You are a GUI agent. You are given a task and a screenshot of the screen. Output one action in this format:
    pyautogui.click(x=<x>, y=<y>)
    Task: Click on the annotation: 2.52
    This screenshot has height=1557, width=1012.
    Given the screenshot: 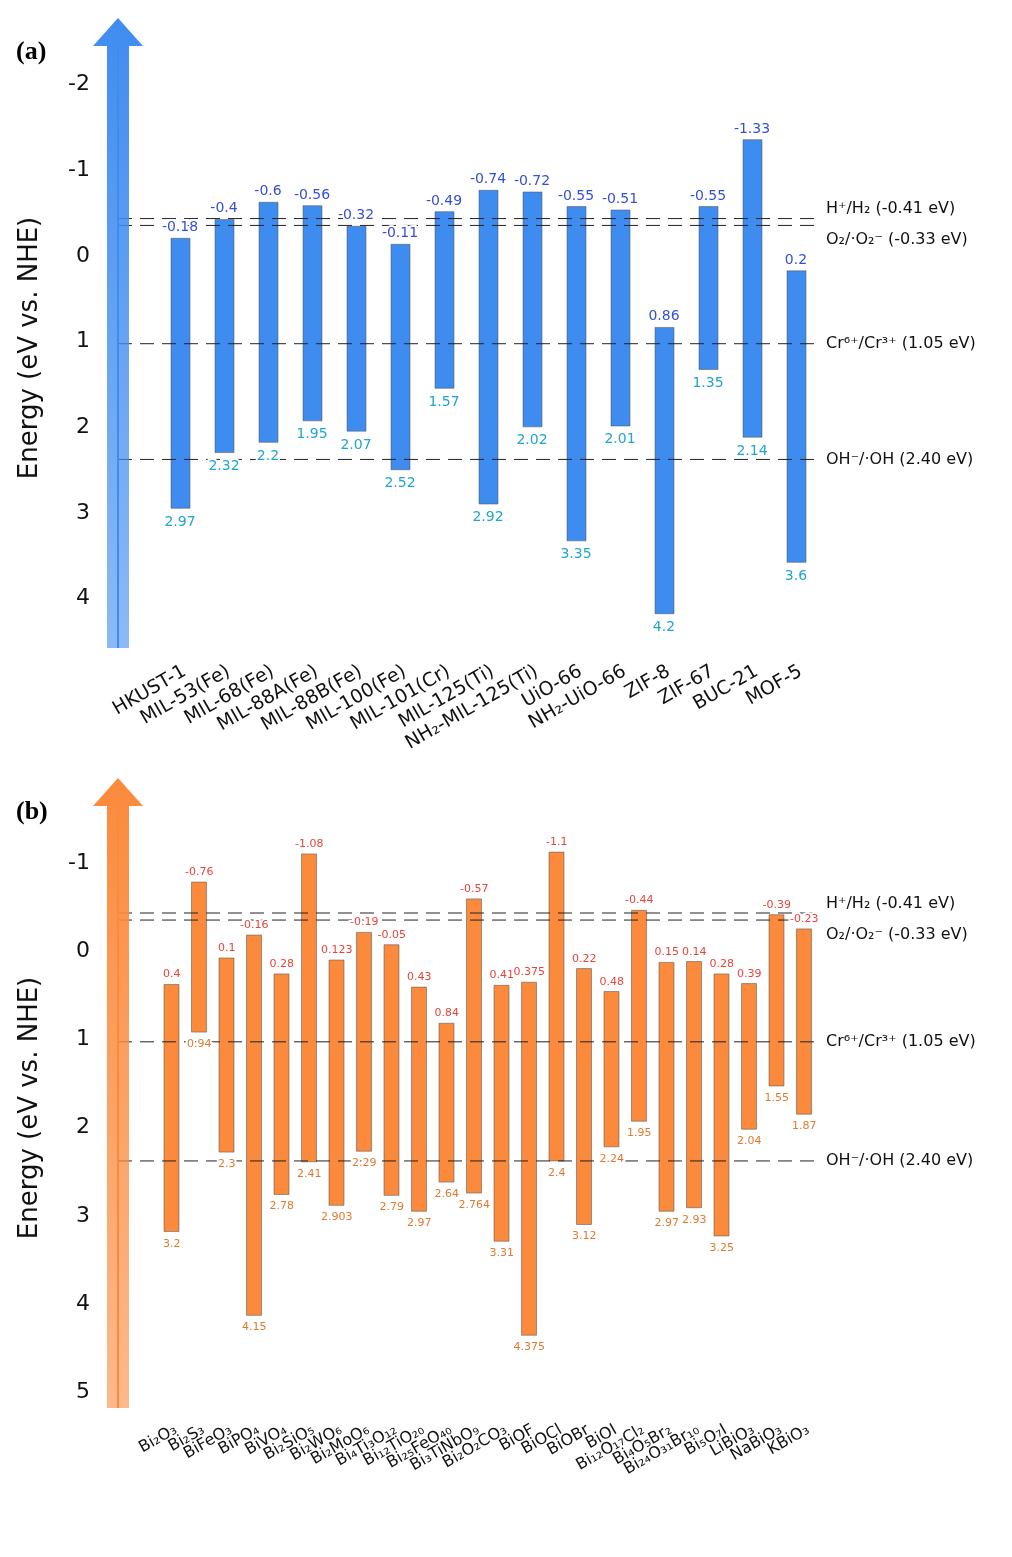 What is the action you would take?
    pyautogui.click(x=400, y=482)
    